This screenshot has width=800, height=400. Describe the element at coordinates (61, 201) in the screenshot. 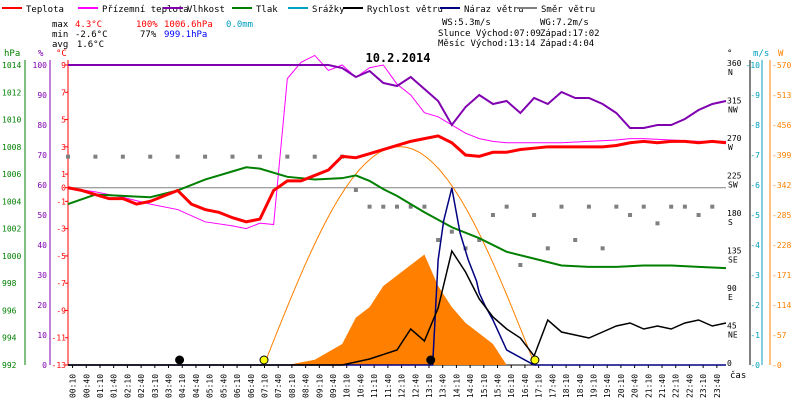

I see `temperature-tick: -1` at that location.